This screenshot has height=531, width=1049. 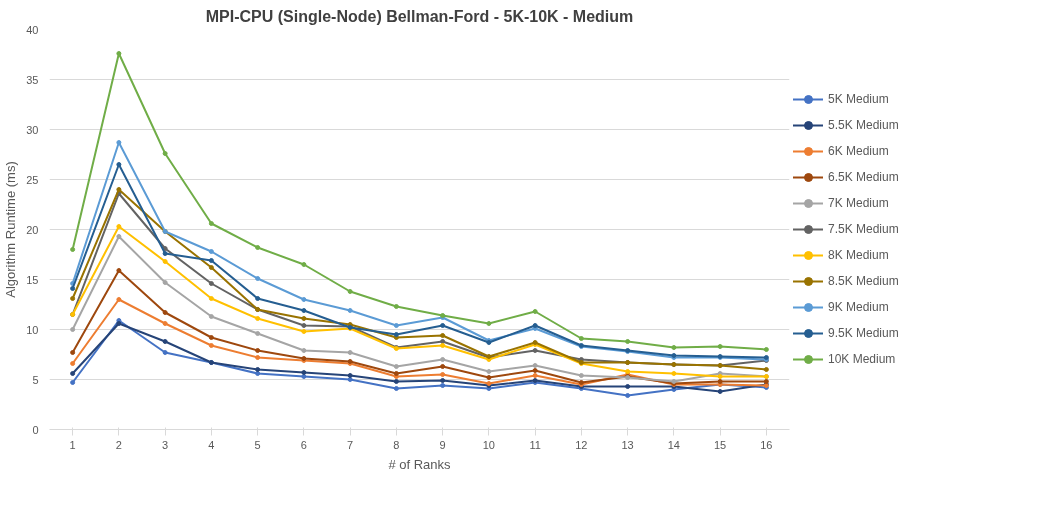 I want to click on x-tick-label: 9, so click(x=442, y=444).